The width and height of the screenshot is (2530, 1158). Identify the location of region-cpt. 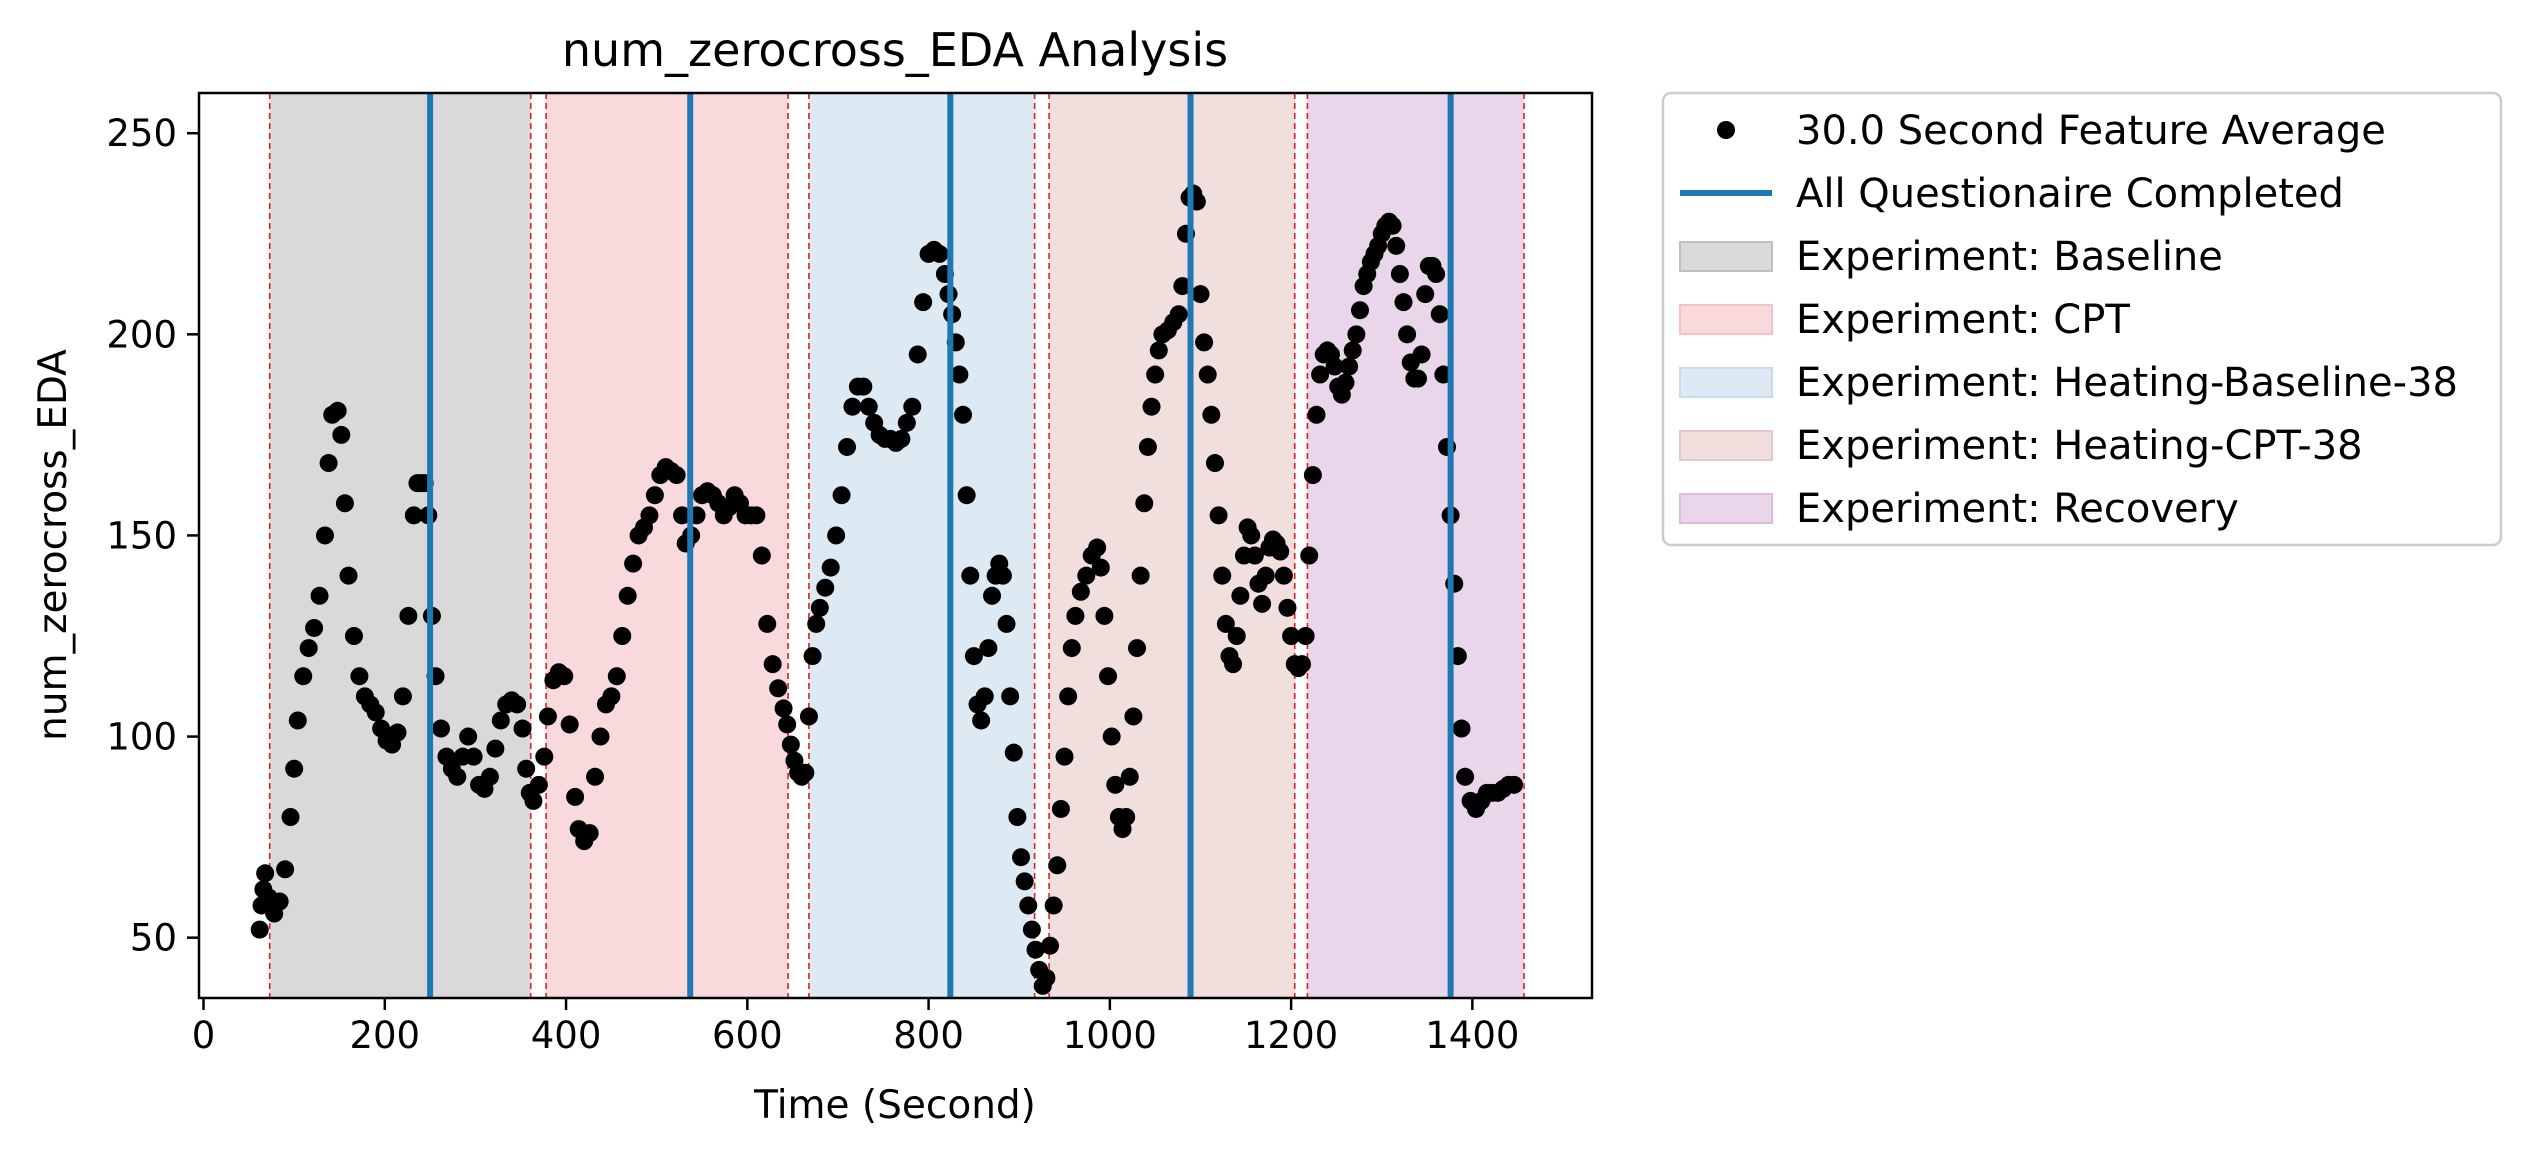
(667, 545).